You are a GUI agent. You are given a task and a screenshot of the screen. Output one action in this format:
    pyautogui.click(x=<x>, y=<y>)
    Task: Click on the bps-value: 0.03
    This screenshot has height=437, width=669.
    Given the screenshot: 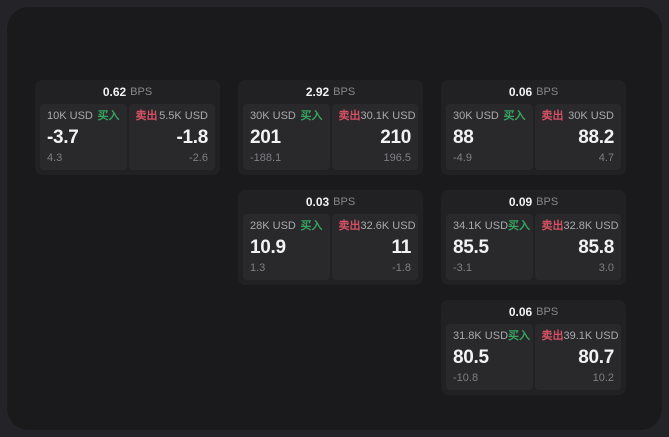 What is the action you would take?
    pyautogui.click(x=317, y=202)
    